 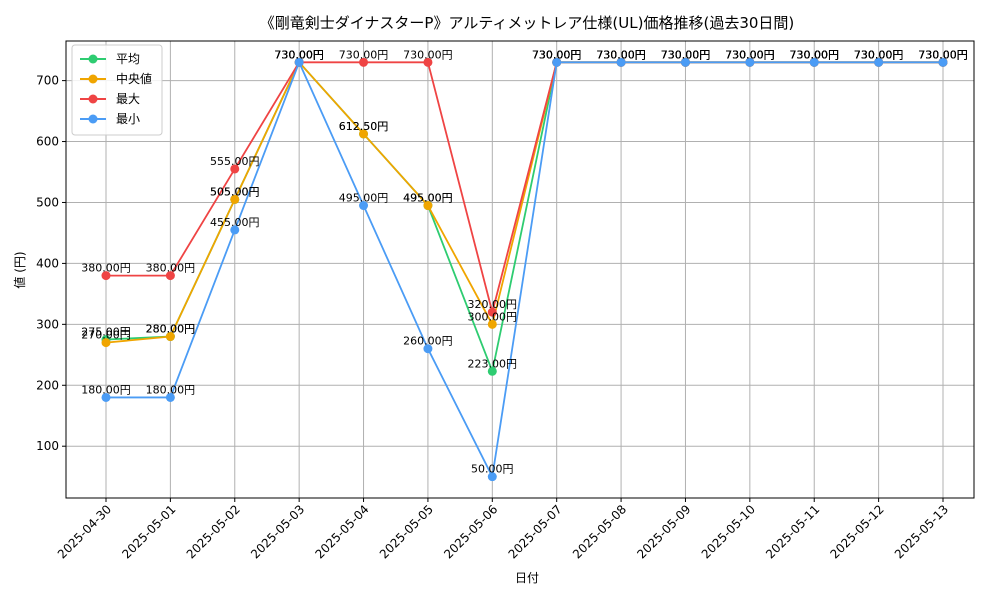 What do you see at coordinates (47, 202) in the screenshot?
I see `y-tick-label: 500` at bounding box center [47, 202].